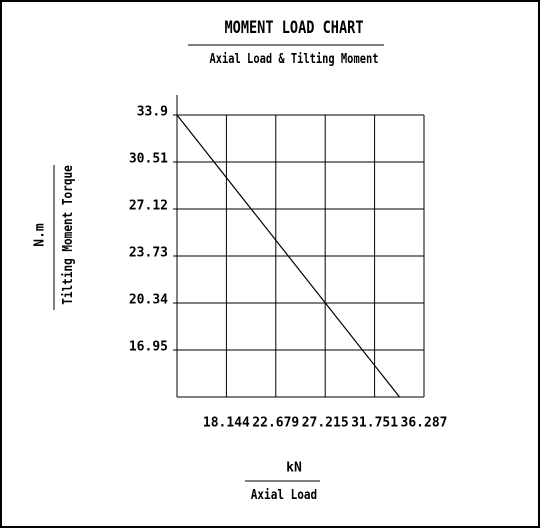 This screenshot has width=540, height=528. What do you see at coordinates (424, 423) in the screenshot?
I see `x-tick-label: 36.287` at bounding box center [424, 423].